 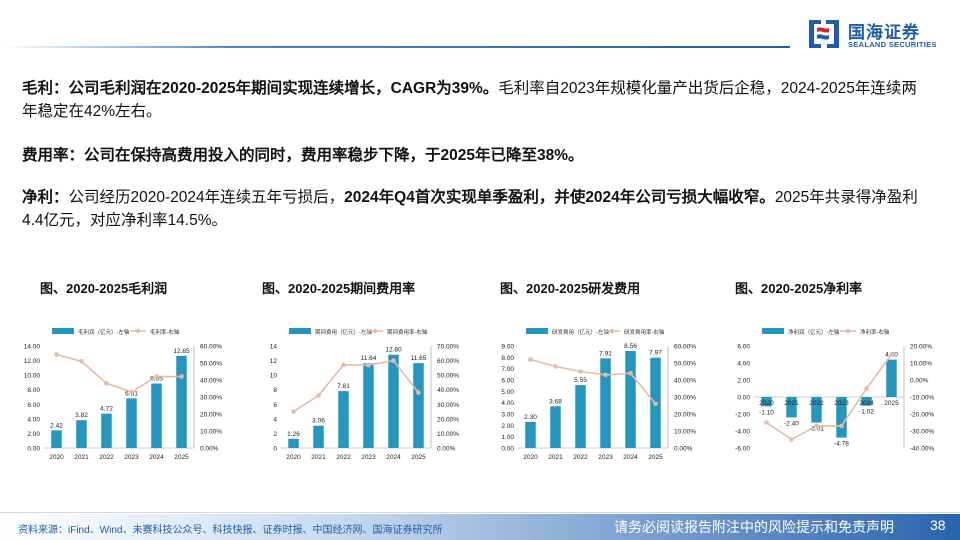 What do you see at coordinates (799, 288) in the screenshot?
I see `figure-title-net-margin: 图、2020-2025净利率` at bounding box center [799, 288].